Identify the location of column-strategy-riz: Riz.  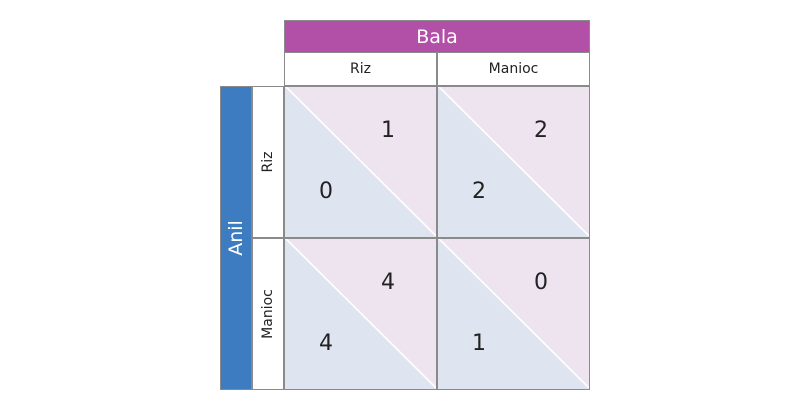
(360, 69).